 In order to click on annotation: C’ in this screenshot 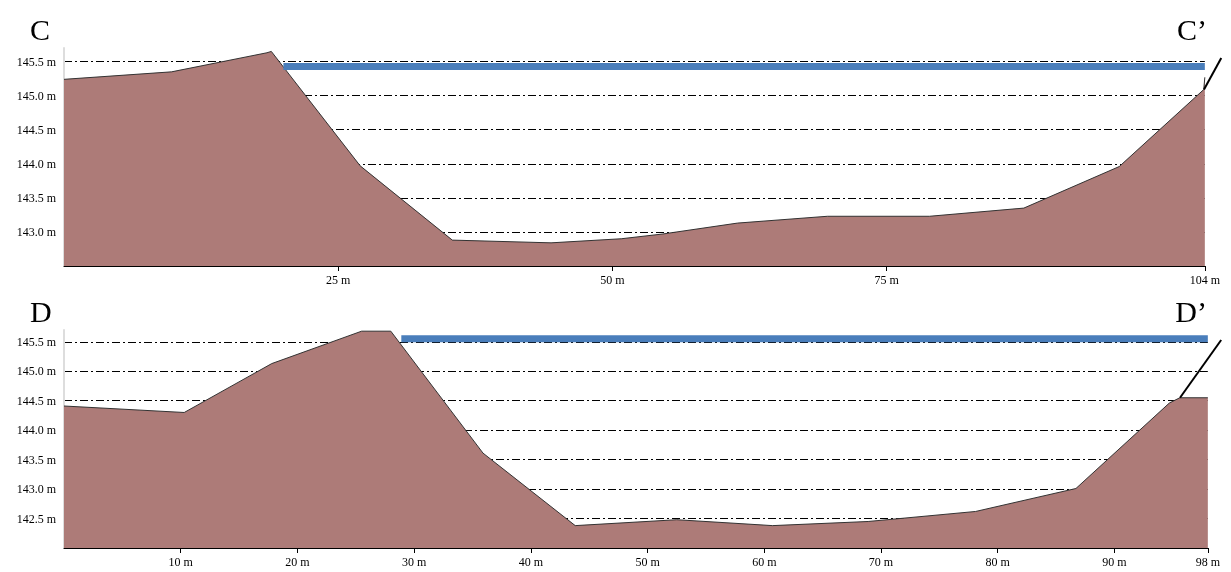, I will do `click(1192, 29)`.